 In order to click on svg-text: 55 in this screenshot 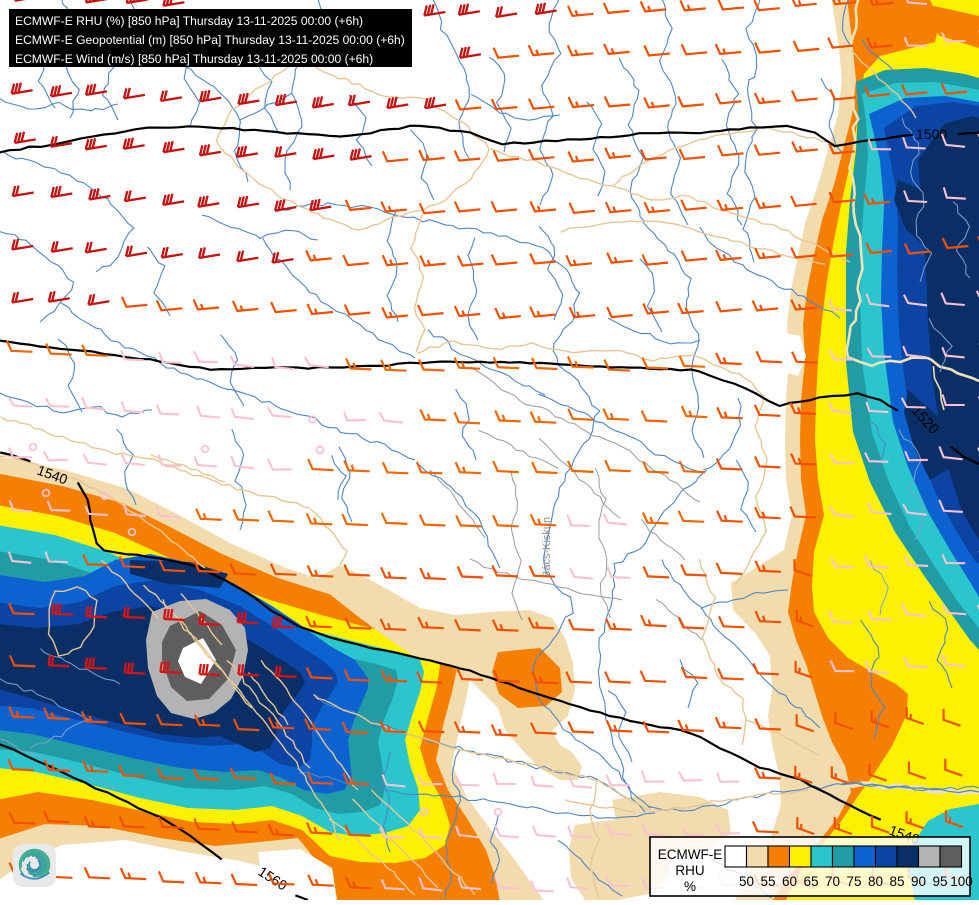, I will do `click(767, 881)`.